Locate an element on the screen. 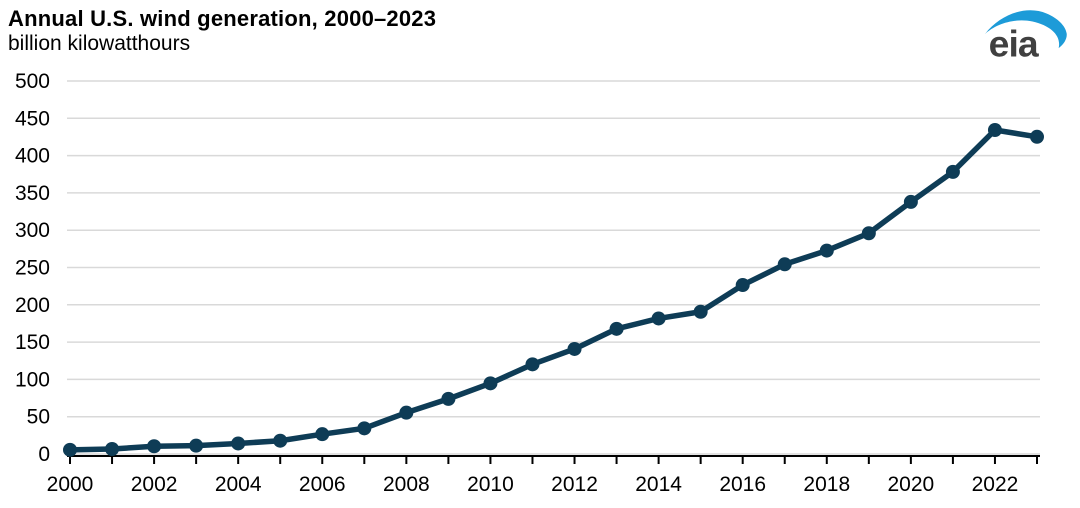 Image resolution: width=1080 pixels, height=508 pixels. data-point-2007 is located at coordinates (364, 428).